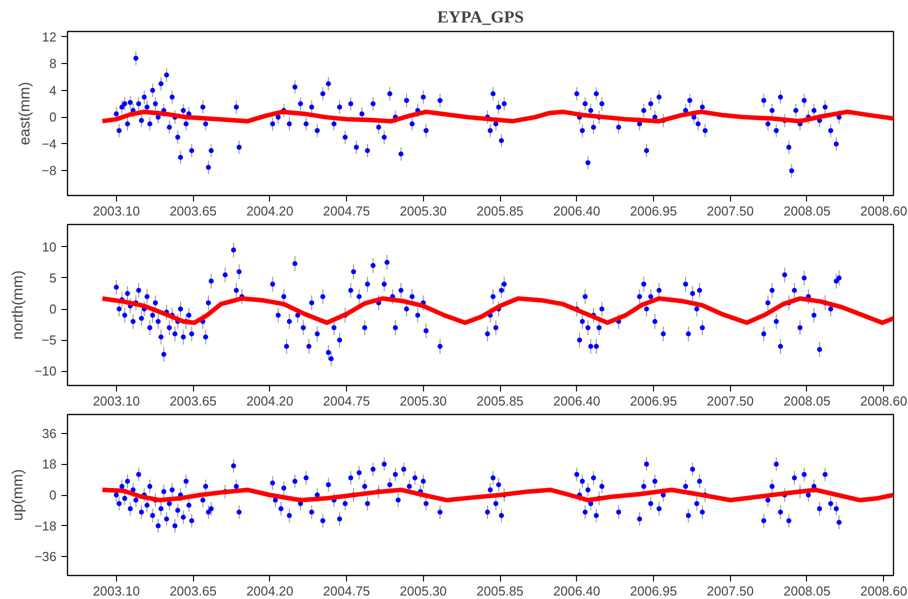 Image resolution: width=908 pixels, height=599 pixels. Describe the element at coordinates (49, 340) in the screenshot. I see `y-tick-label: −5` at that location.